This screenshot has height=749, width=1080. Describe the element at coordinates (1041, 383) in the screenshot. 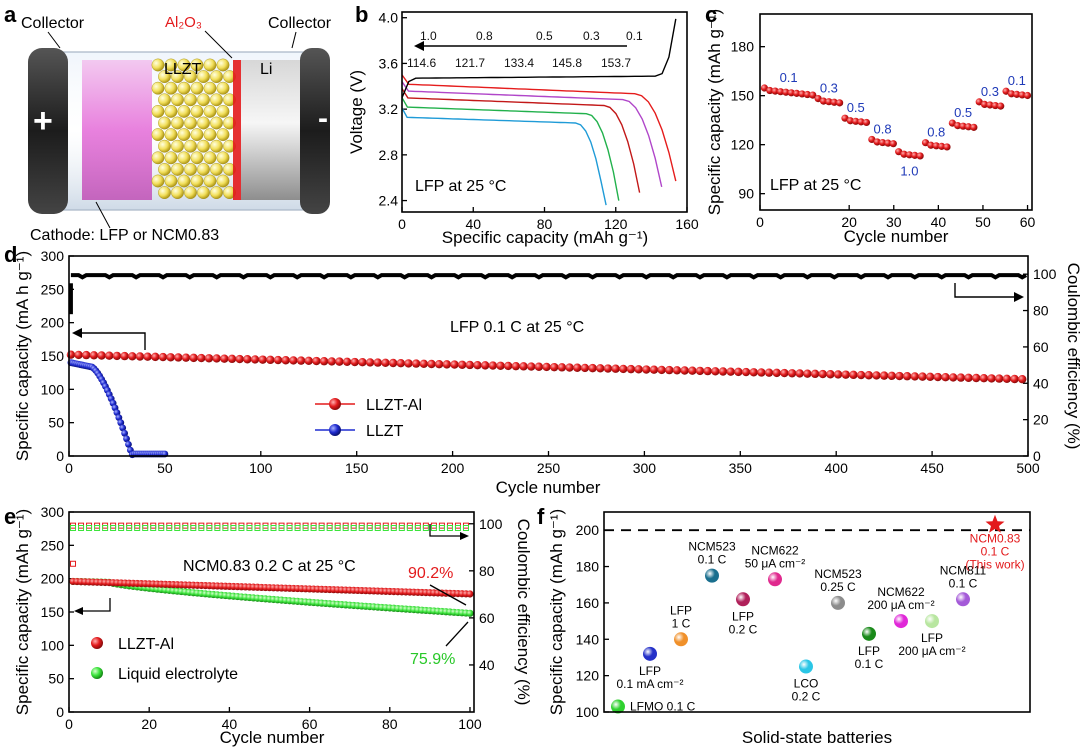

I see `d-ytick-right-label: 40` at that location.